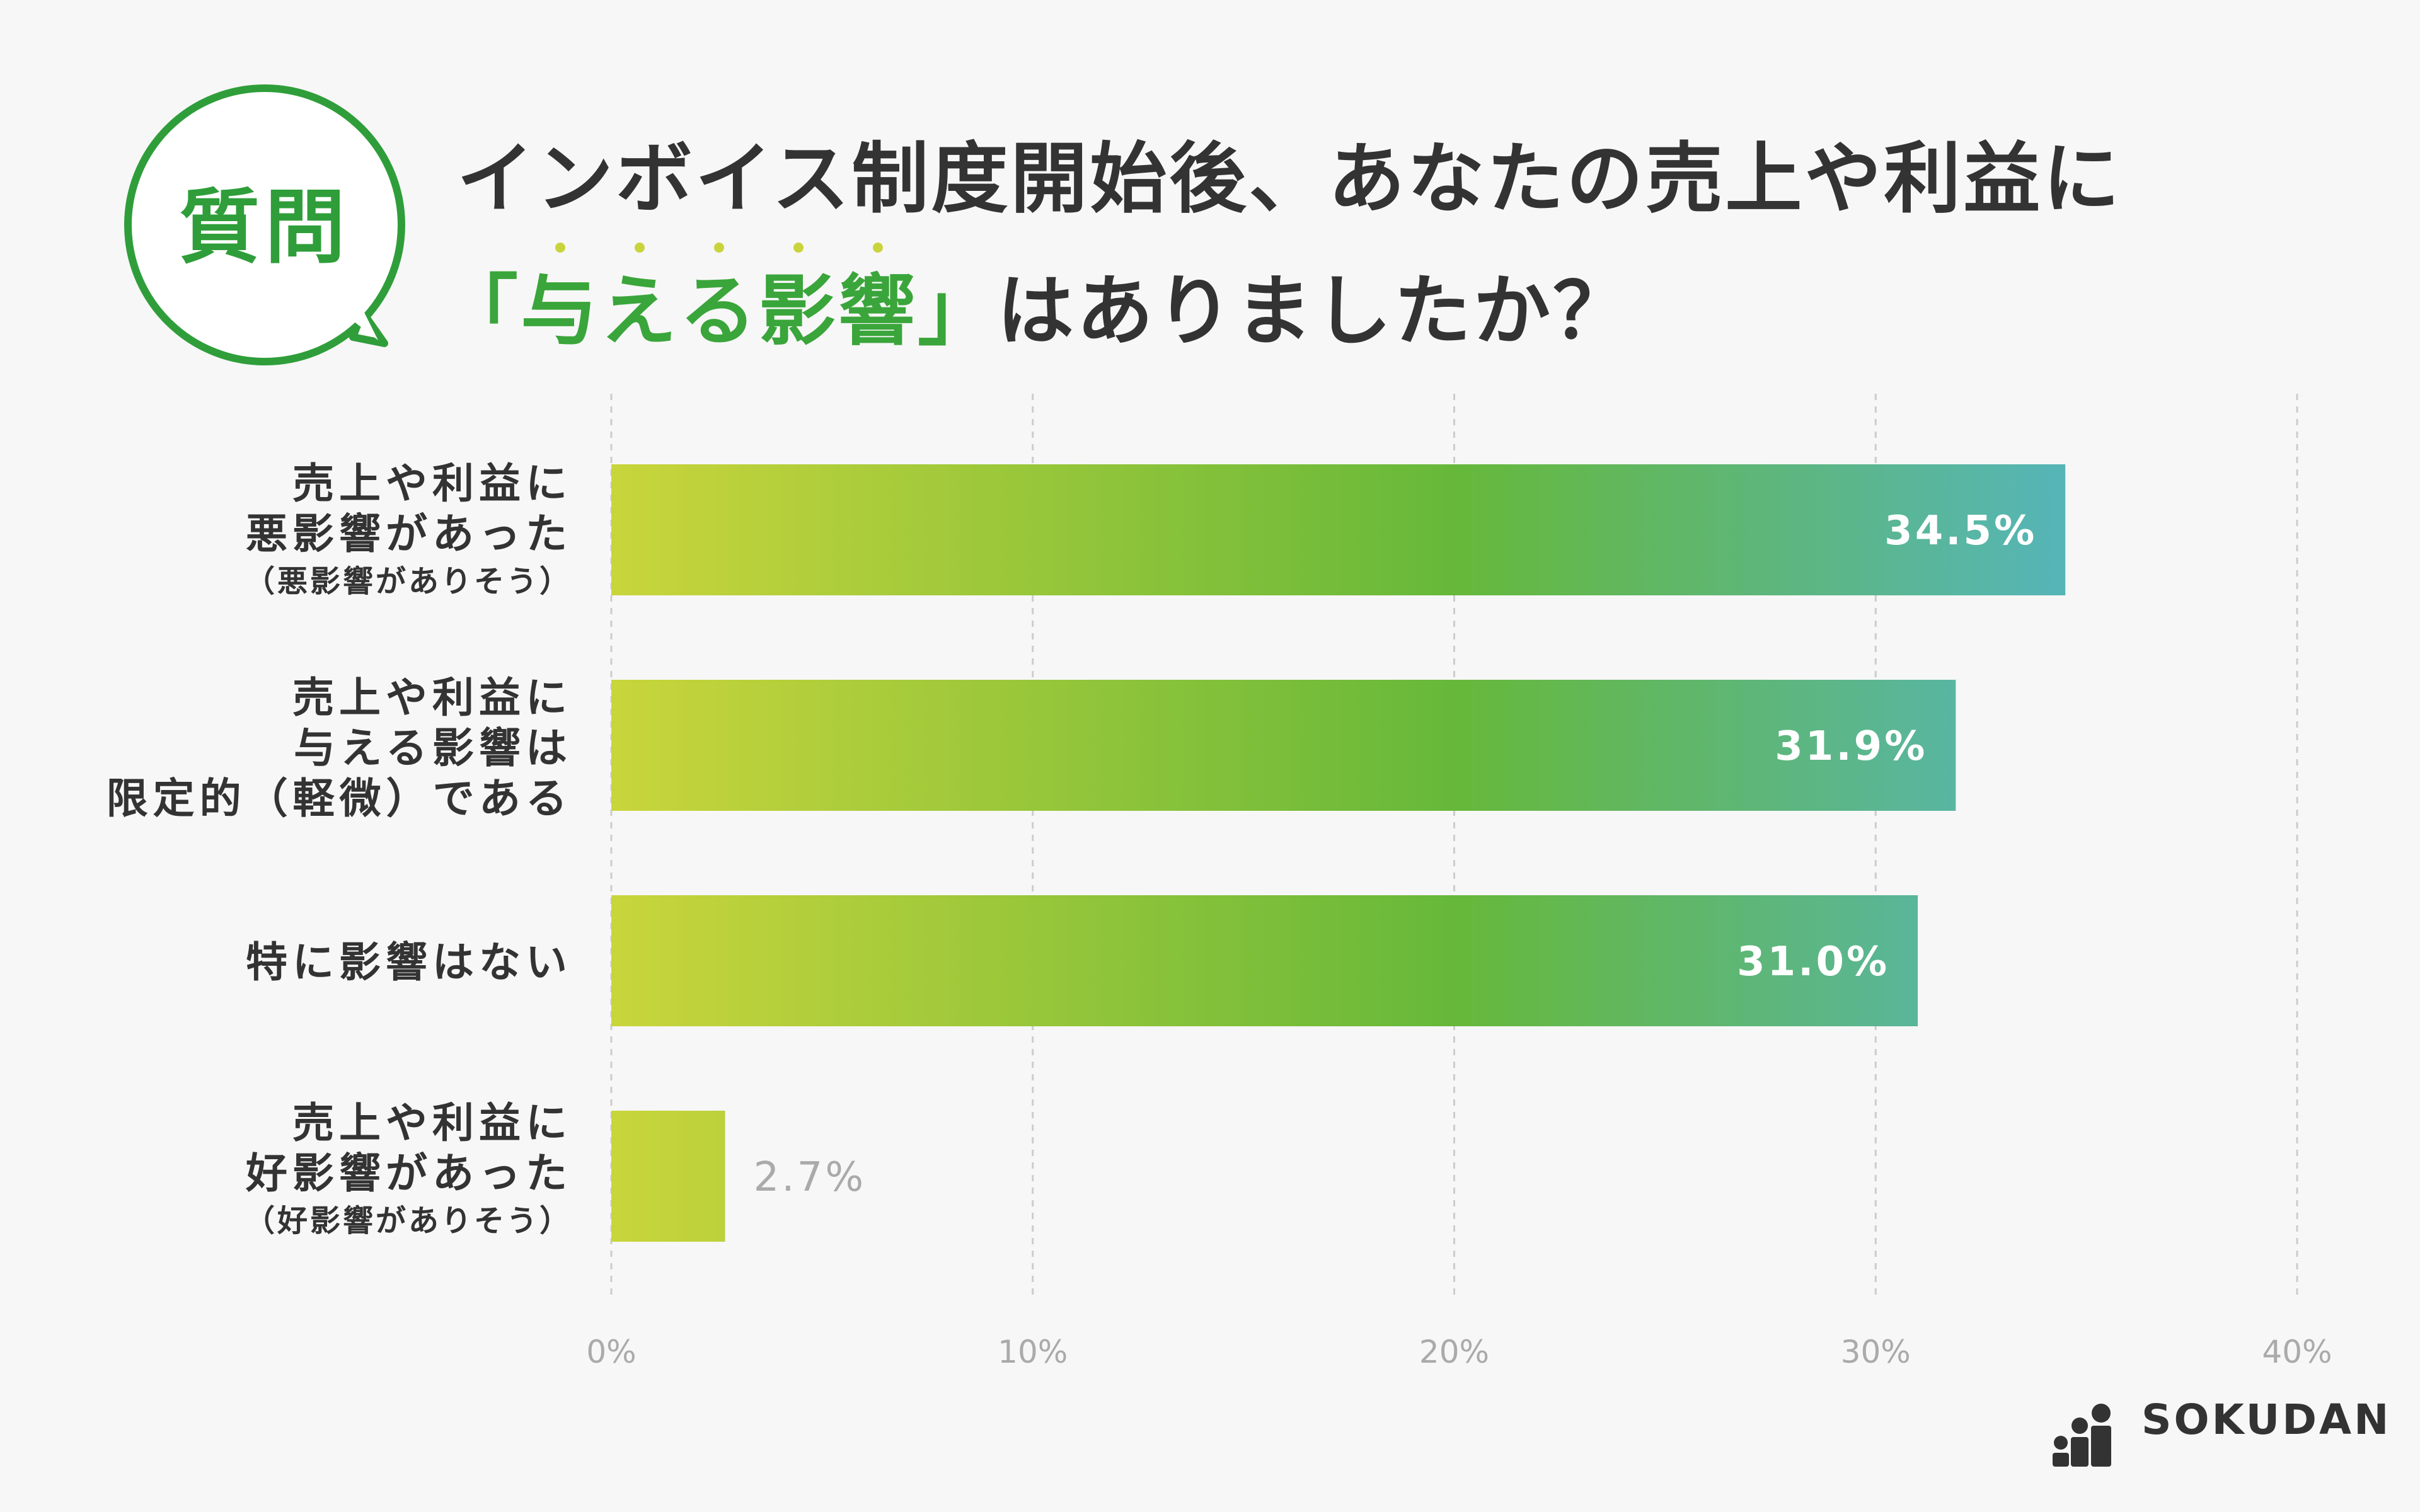  What do you see at coordinates (560, 301) in the screenshot?
I see `title-highlight-char: 与` at bounding box center [560, 301].